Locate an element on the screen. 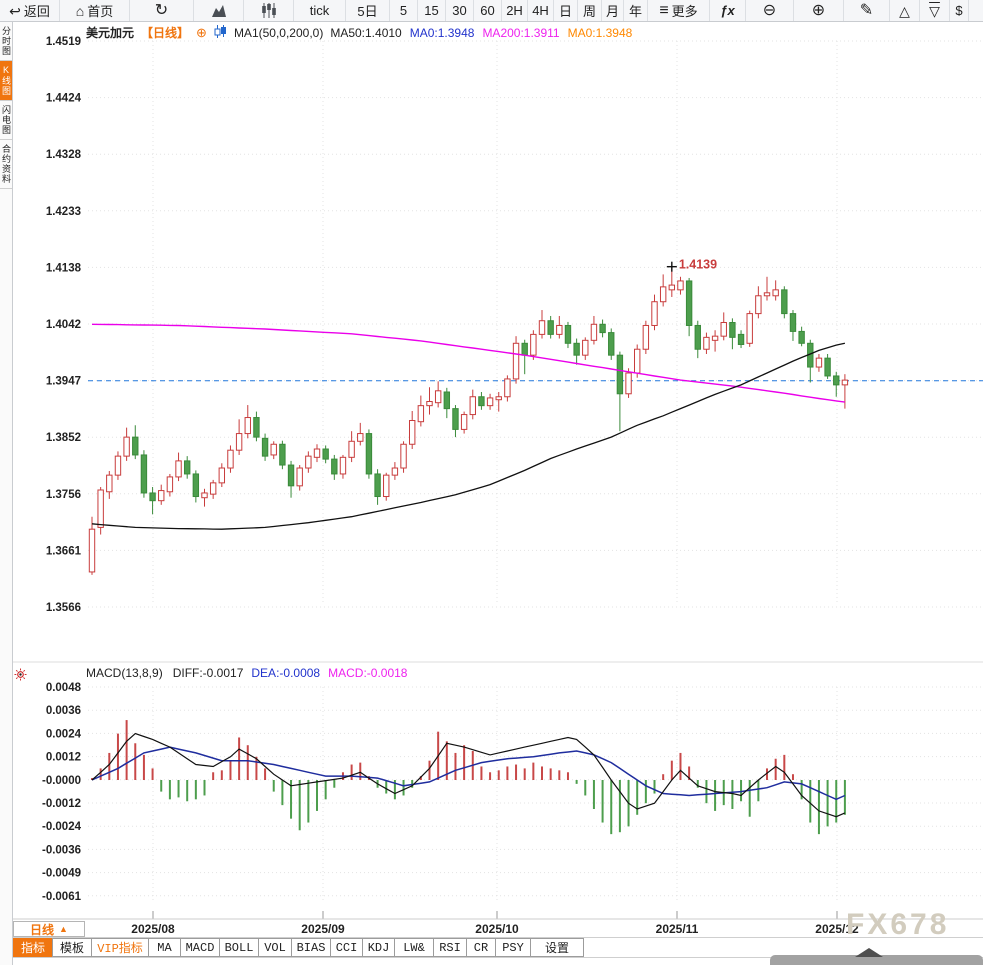 This screenshot has height=965, width=983. tick-label: tick is located at coordinates (319, 10).